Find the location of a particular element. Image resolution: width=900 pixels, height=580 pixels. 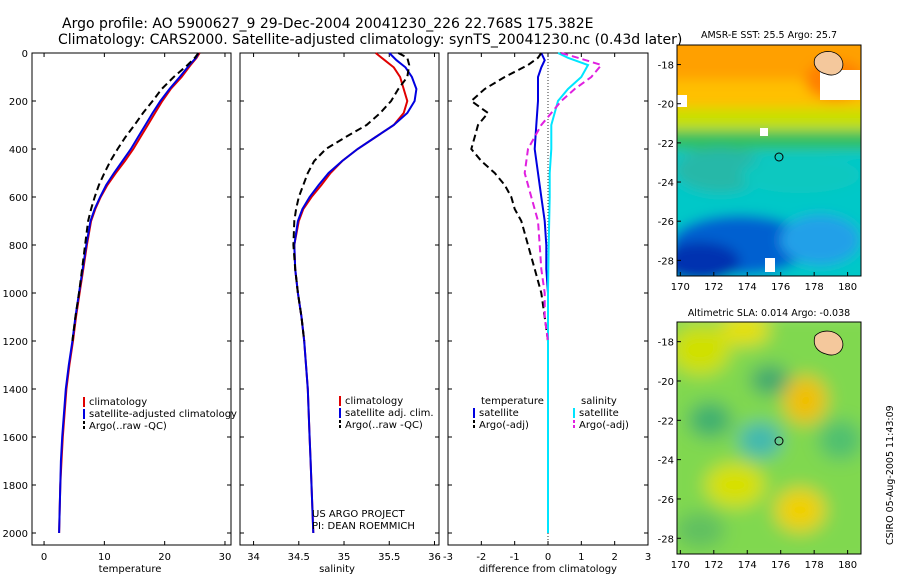

legend-label: satellite is located at coordinates (599, 413).